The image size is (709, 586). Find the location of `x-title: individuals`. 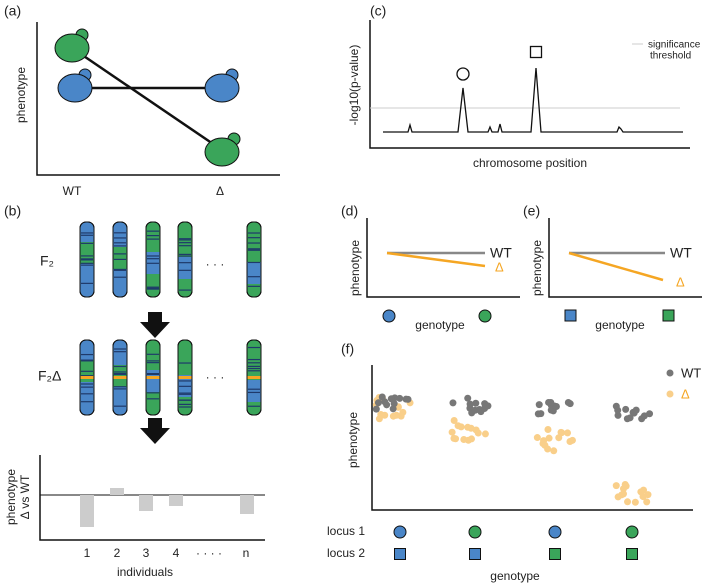

x-title: individuals is located at coordinates (145, 572).